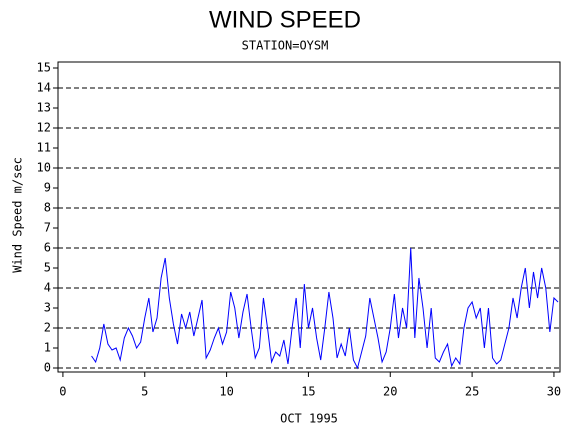 This screenshot has height=430, width=570. I want to click on y-tick-label: 12, so click(44, 128).